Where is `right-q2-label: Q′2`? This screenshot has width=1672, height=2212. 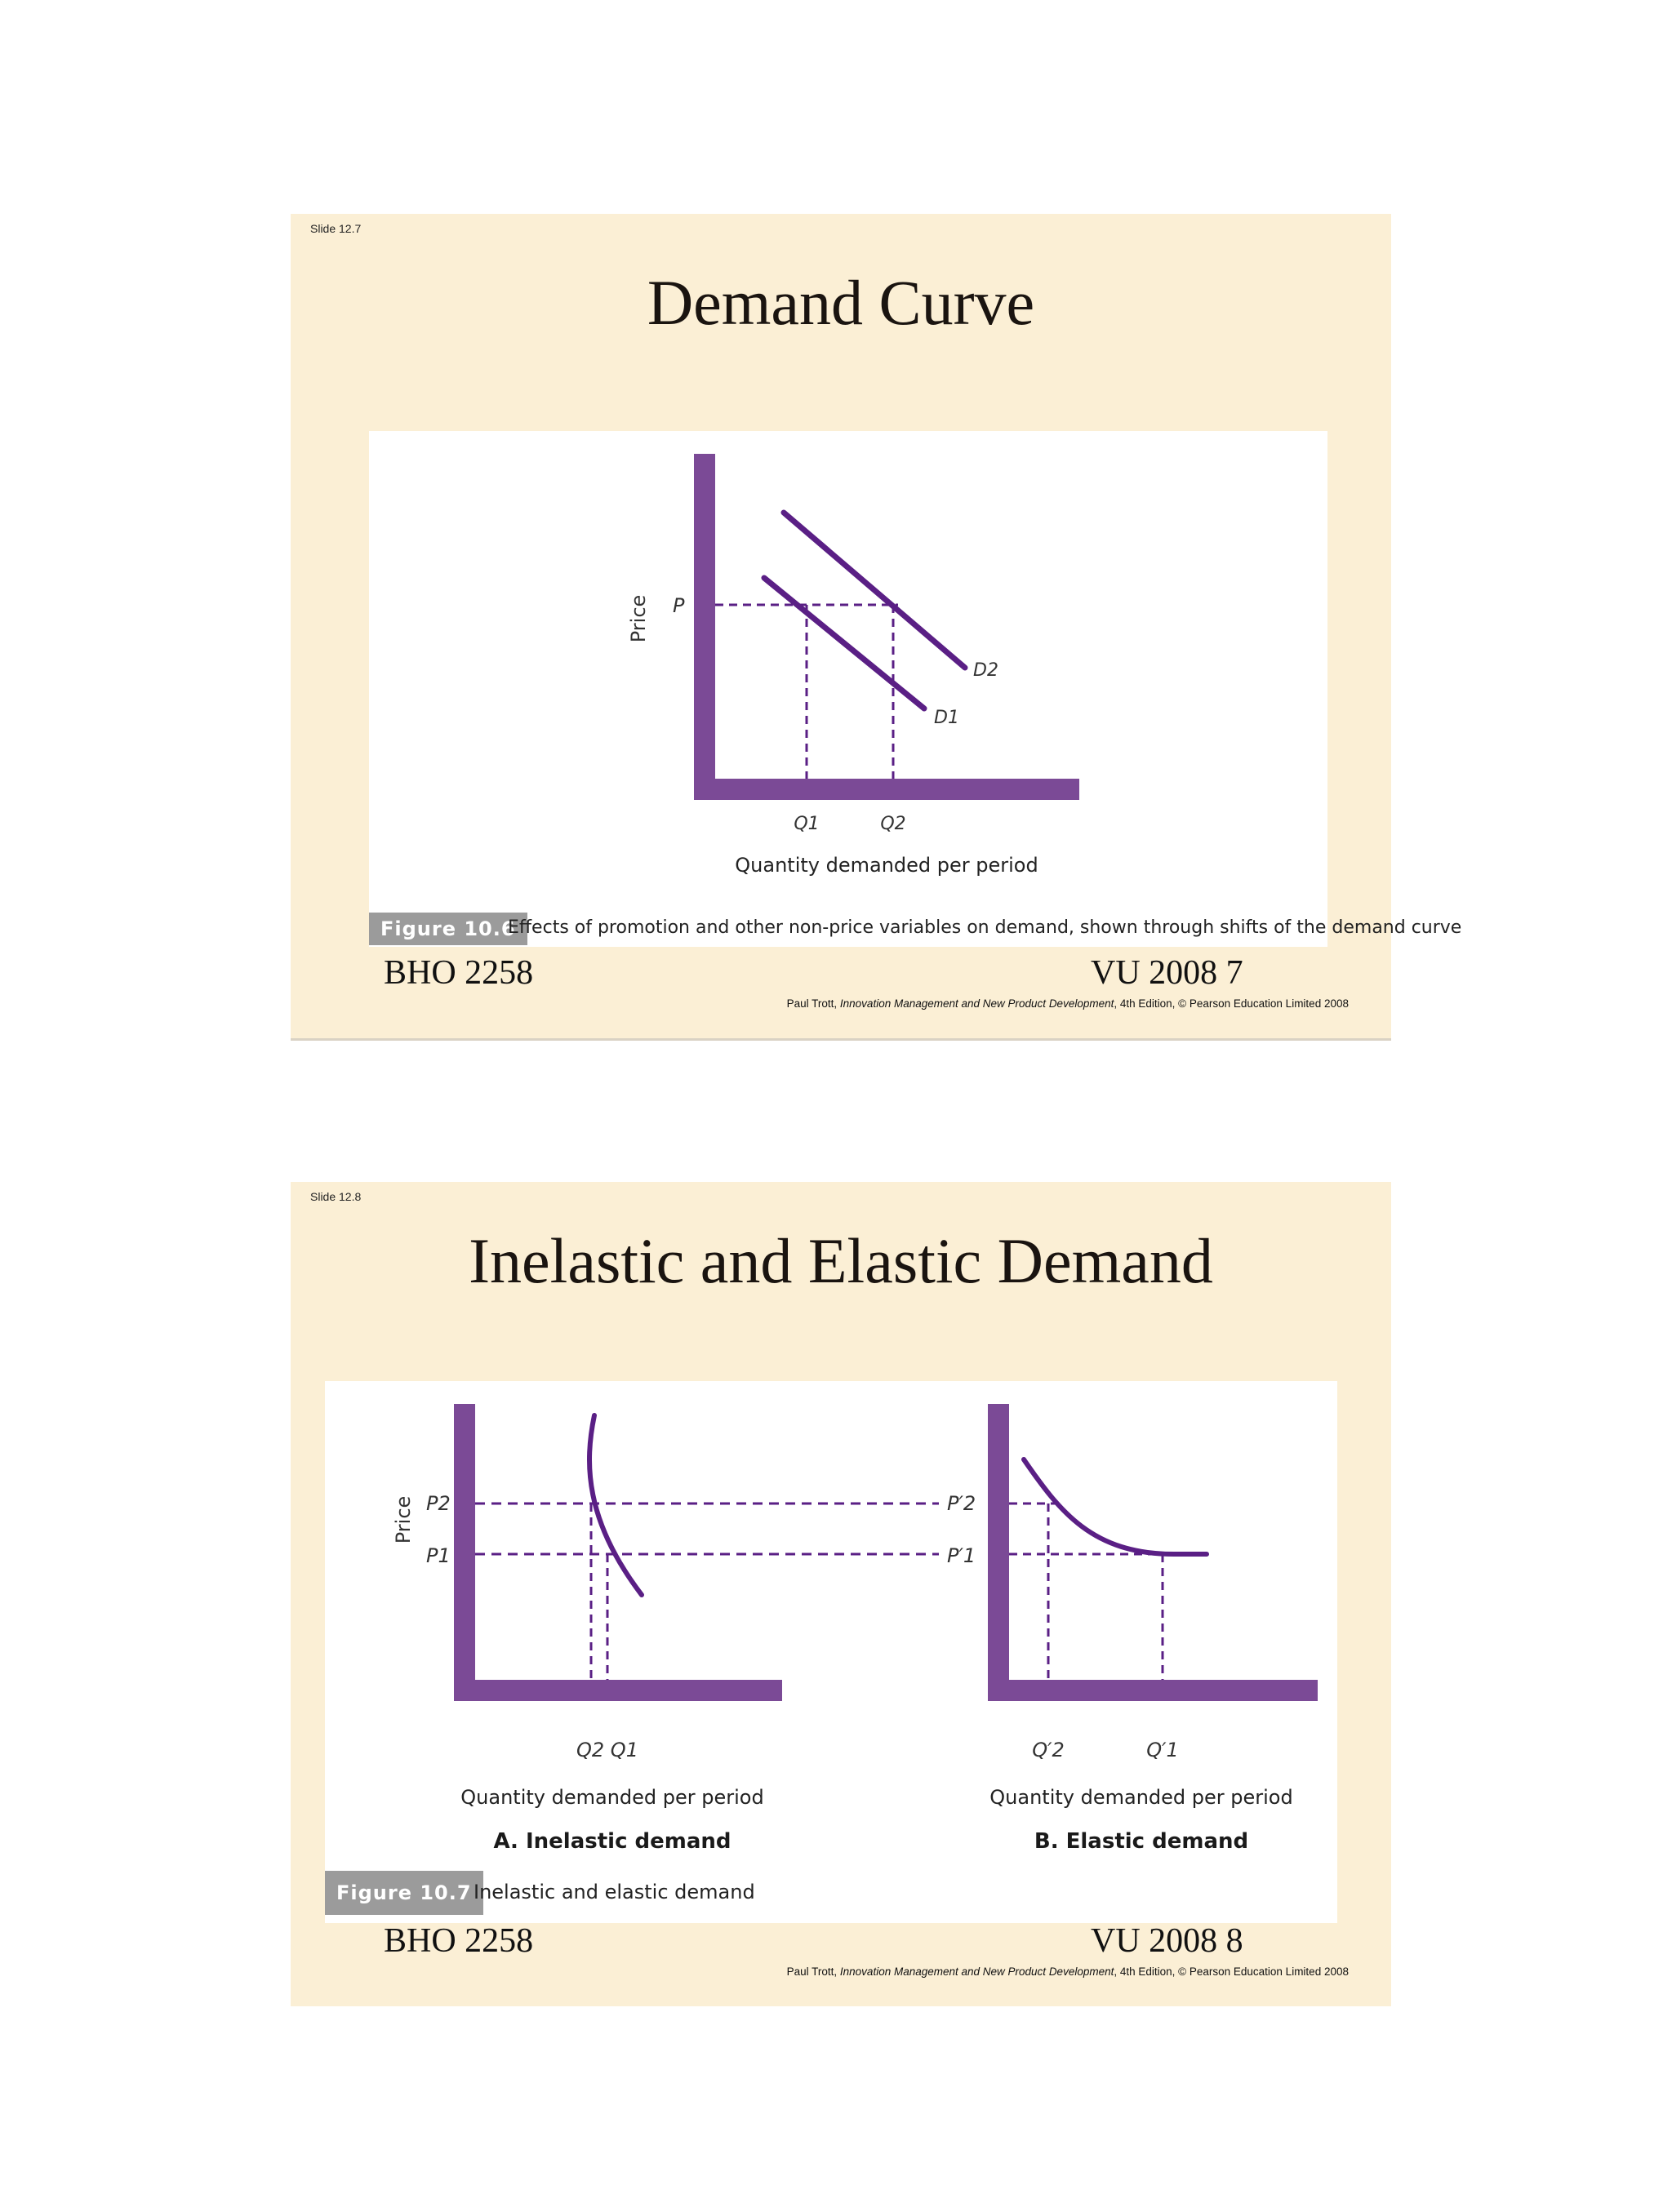
right-q2-label: Q′2 is located at coordinates (1048, 1750).